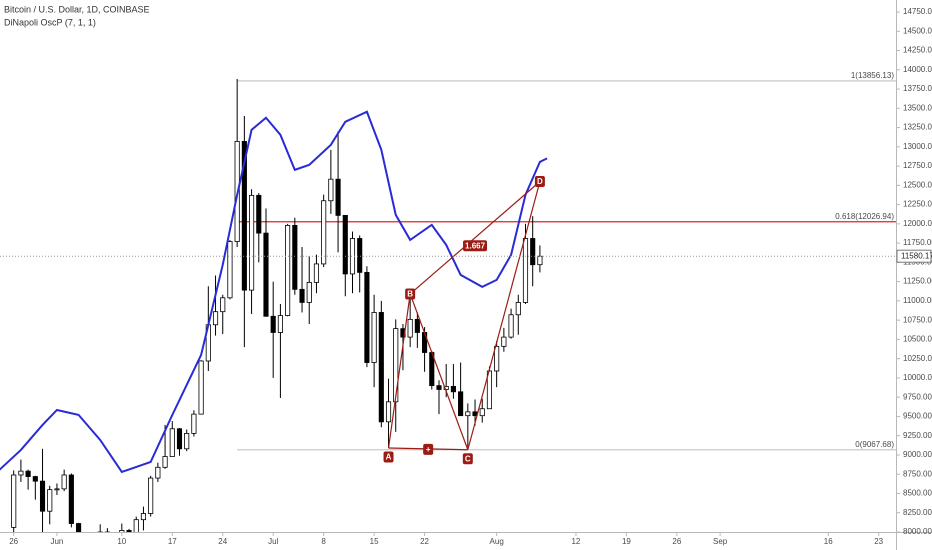 Image resolution: width=932 pixels, height=550 pixels. Describe the element at coordinates (917, 416) in the screenshot. I see `y-tick-label: 9500.00` at that location.